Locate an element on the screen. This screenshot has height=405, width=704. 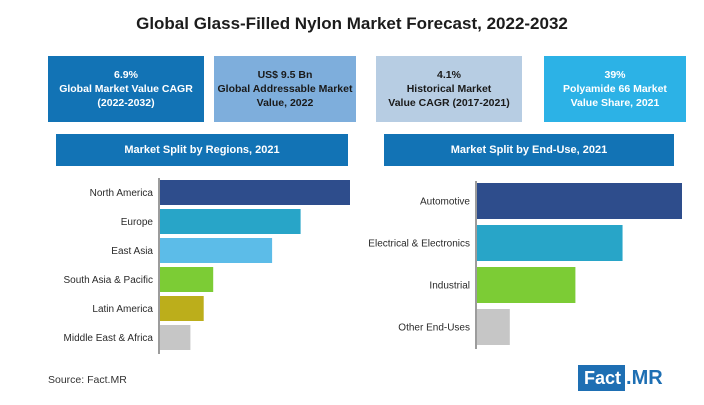
stat-label: Polyamide 66 Market is located at coordinates (615, 89).